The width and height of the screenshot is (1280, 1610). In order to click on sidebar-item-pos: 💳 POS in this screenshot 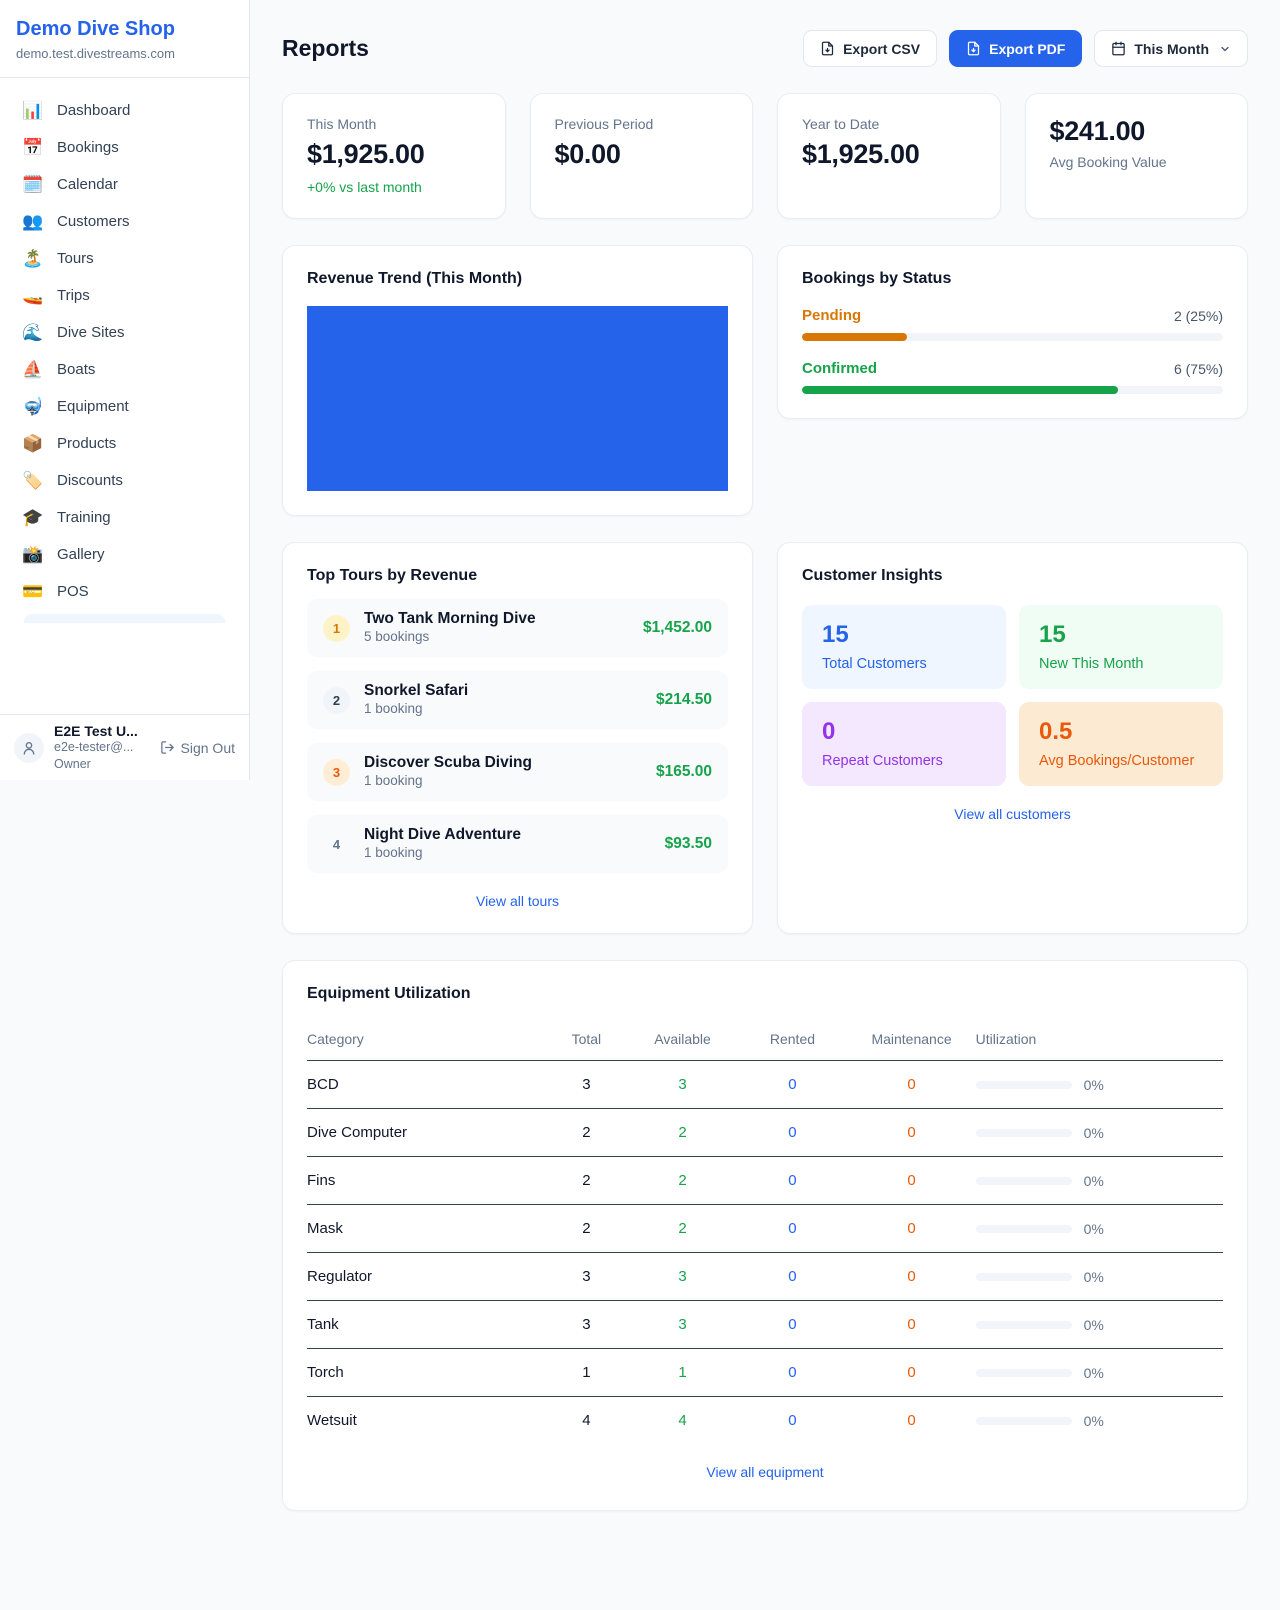, I will do `click(55, 591)`.